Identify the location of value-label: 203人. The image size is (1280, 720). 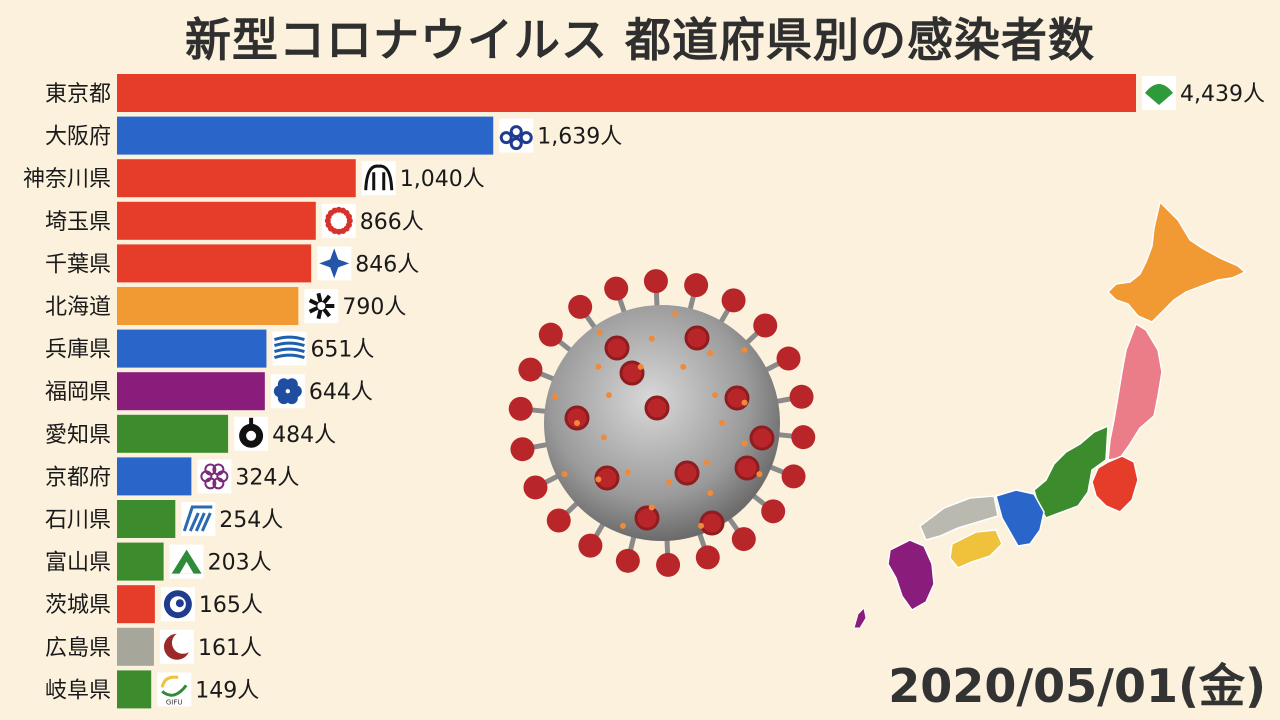
(240, 563).